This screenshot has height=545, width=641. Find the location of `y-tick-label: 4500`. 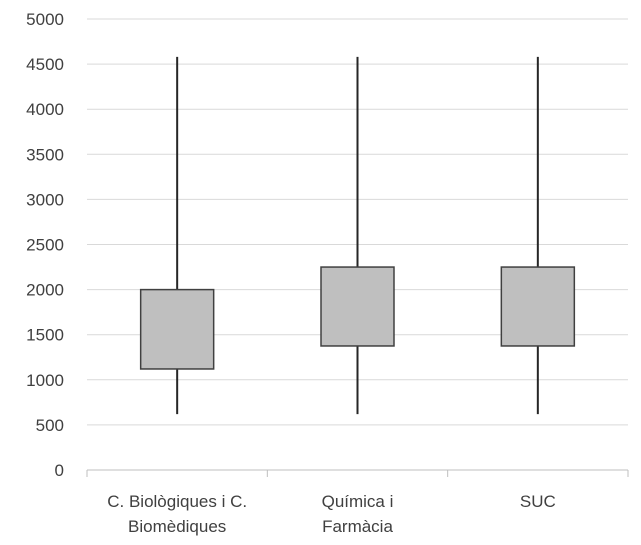

y-tick-label: 4500 is located at coordinates (45, 64).